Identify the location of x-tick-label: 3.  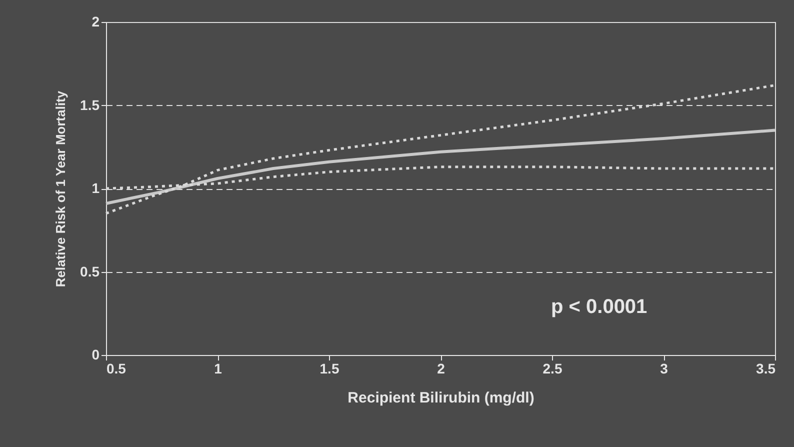
(664, 368).